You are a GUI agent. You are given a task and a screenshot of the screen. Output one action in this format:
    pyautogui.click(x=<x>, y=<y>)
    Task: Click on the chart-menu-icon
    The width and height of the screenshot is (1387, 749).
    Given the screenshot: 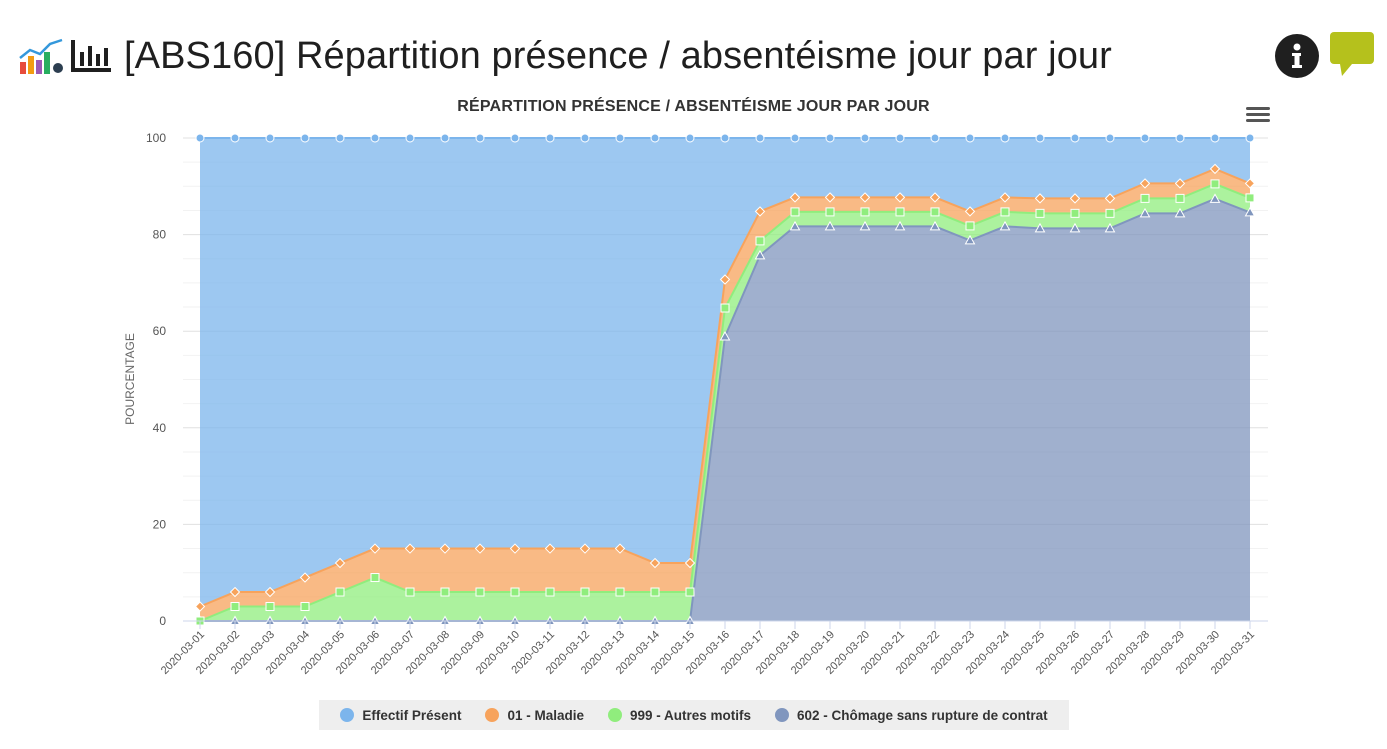 What is the action you would take?
    pyautogui.click(x=1258, y=114)
    